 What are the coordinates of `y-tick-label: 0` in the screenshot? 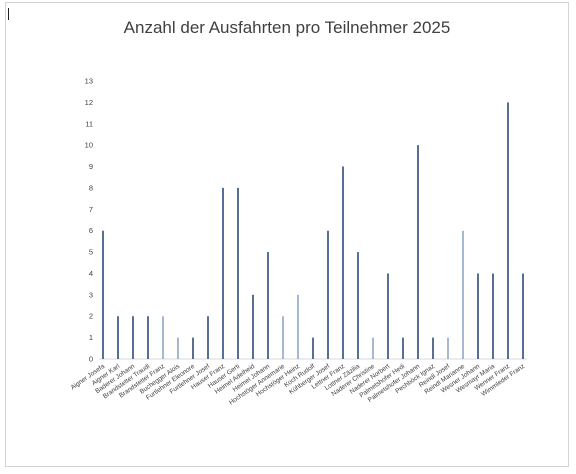 It's located at (91, 359).